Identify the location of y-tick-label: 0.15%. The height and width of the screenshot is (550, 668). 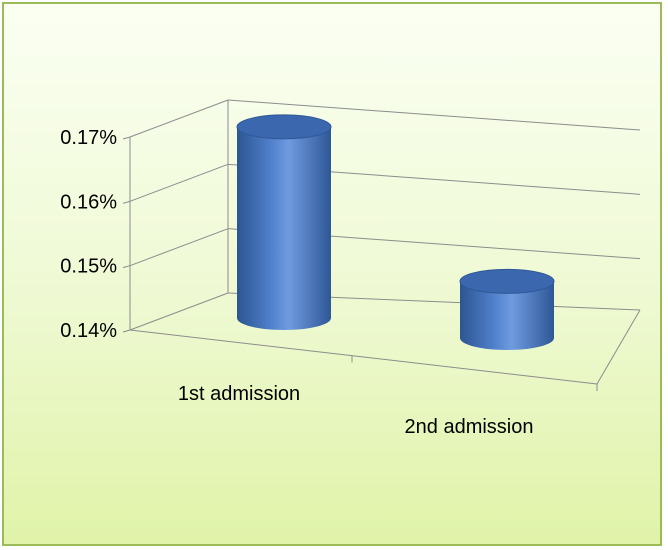
(88, 267).